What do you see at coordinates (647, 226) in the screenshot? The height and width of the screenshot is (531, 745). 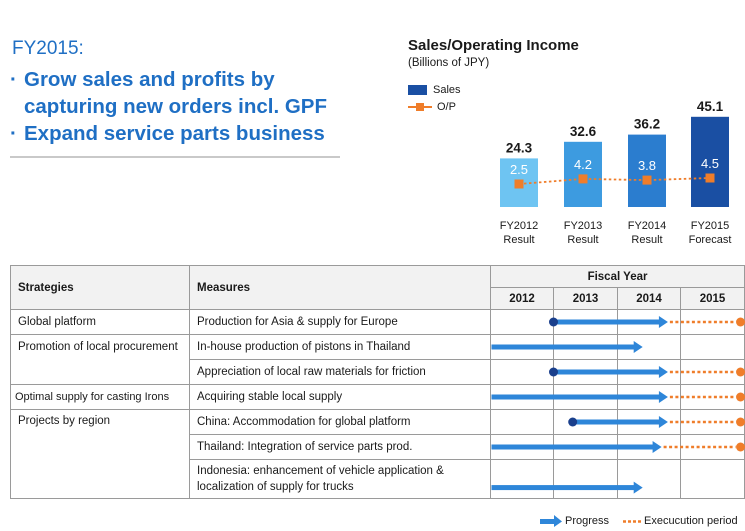 I see `category-label: FY2014` at bounding box center [647, 226].